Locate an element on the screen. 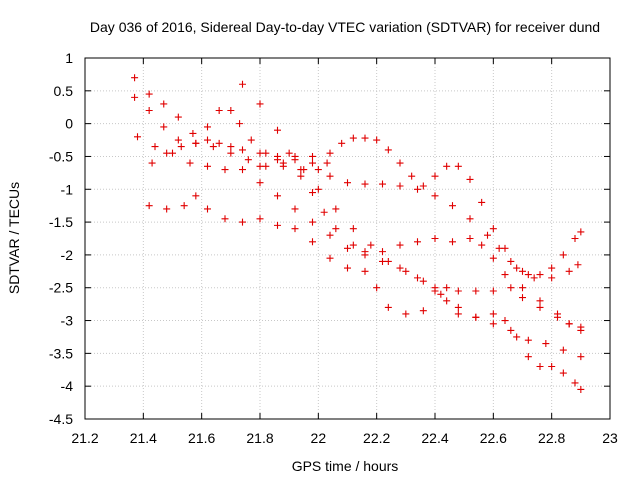 The image size is (640, 480). x-tick-label: 22.8 is located at coordinates (551, 438).